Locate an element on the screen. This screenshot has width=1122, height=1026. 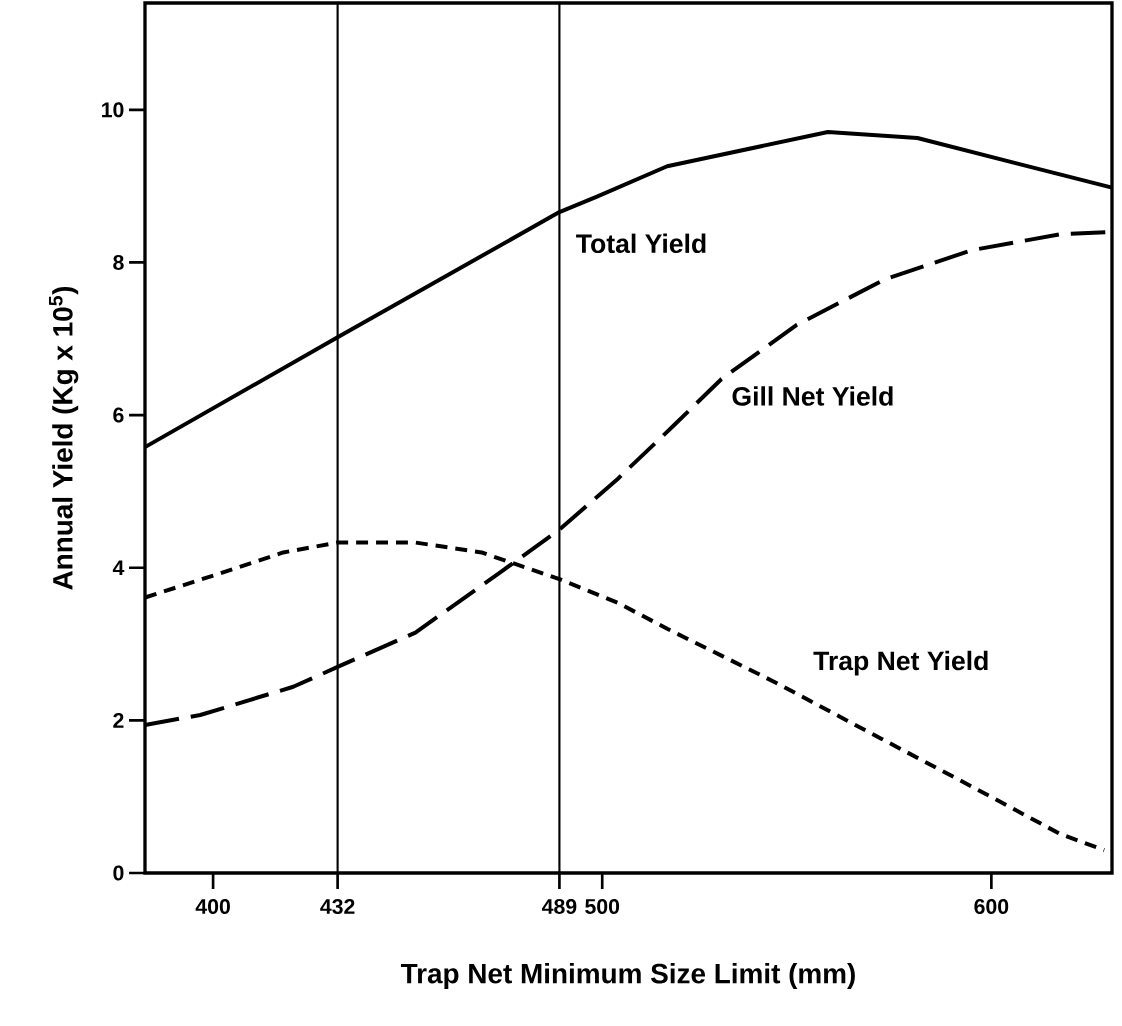
x-tick-label: 432 is located at coordinates (337, 906).